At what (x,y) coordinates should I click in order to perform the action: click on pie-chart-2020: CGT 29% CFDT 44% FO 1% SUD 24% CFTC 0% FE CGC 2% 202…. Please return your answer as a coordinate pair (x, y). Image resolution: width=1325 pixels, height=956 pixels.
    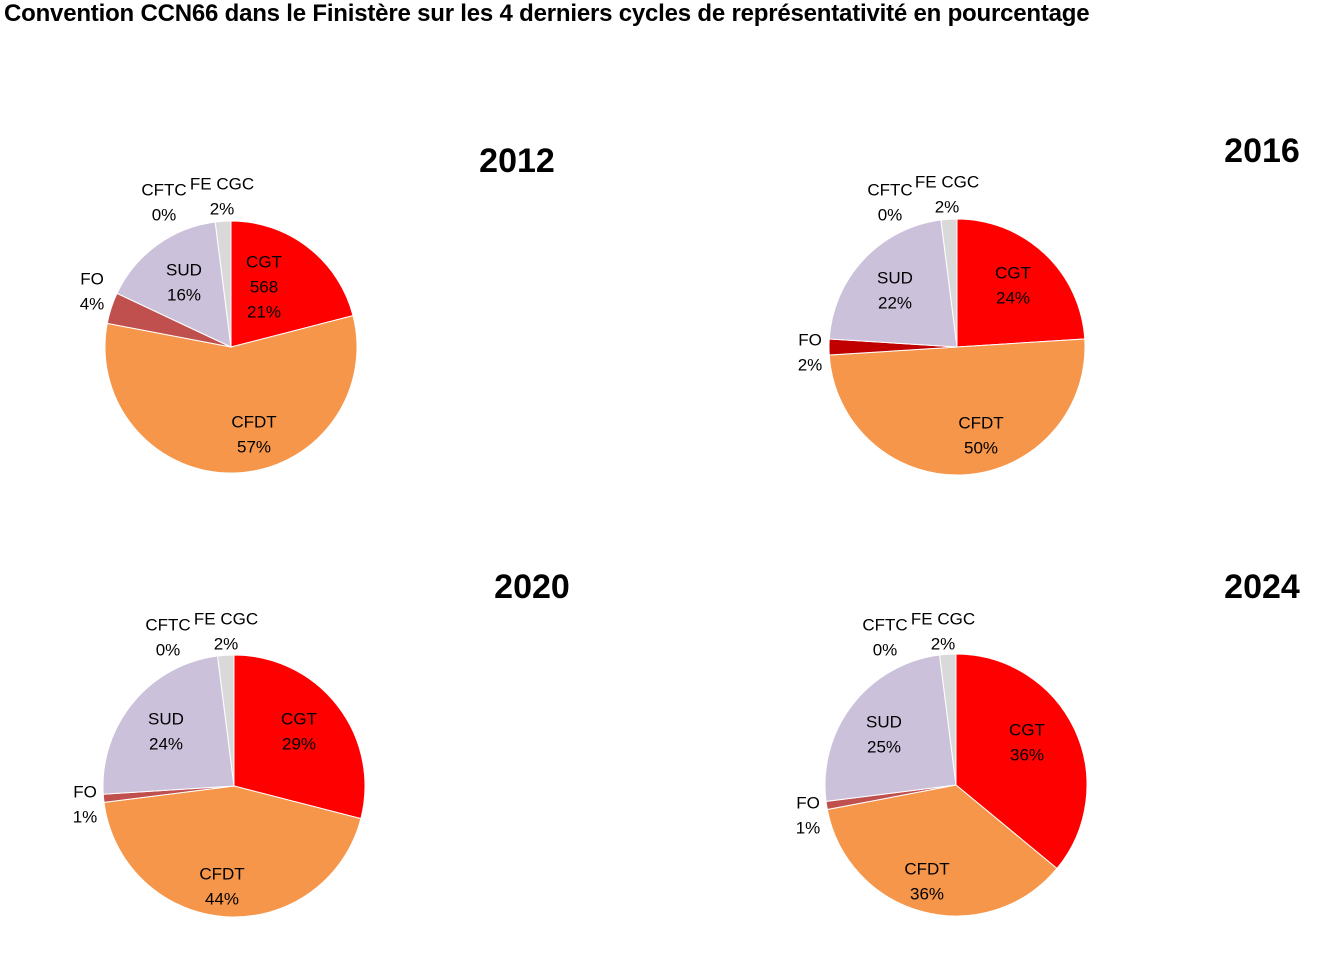
    Looking at the image, I should click on (321, 743).